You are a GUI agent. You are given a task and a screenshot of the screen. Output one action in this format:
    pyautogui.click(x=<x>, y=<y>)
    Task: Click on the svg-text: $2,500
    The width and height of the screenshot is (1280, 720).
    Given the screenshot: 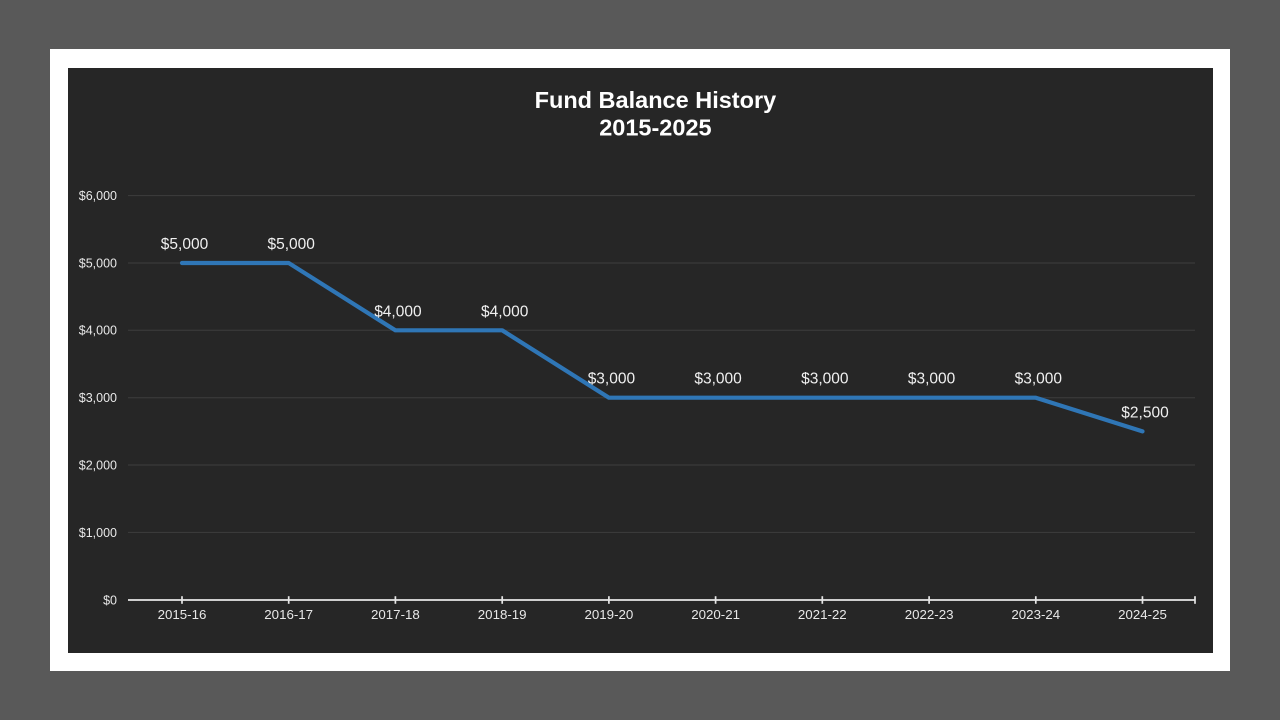 What is the action you would take?
    pyautogui.click(x=1145, y=412)
    